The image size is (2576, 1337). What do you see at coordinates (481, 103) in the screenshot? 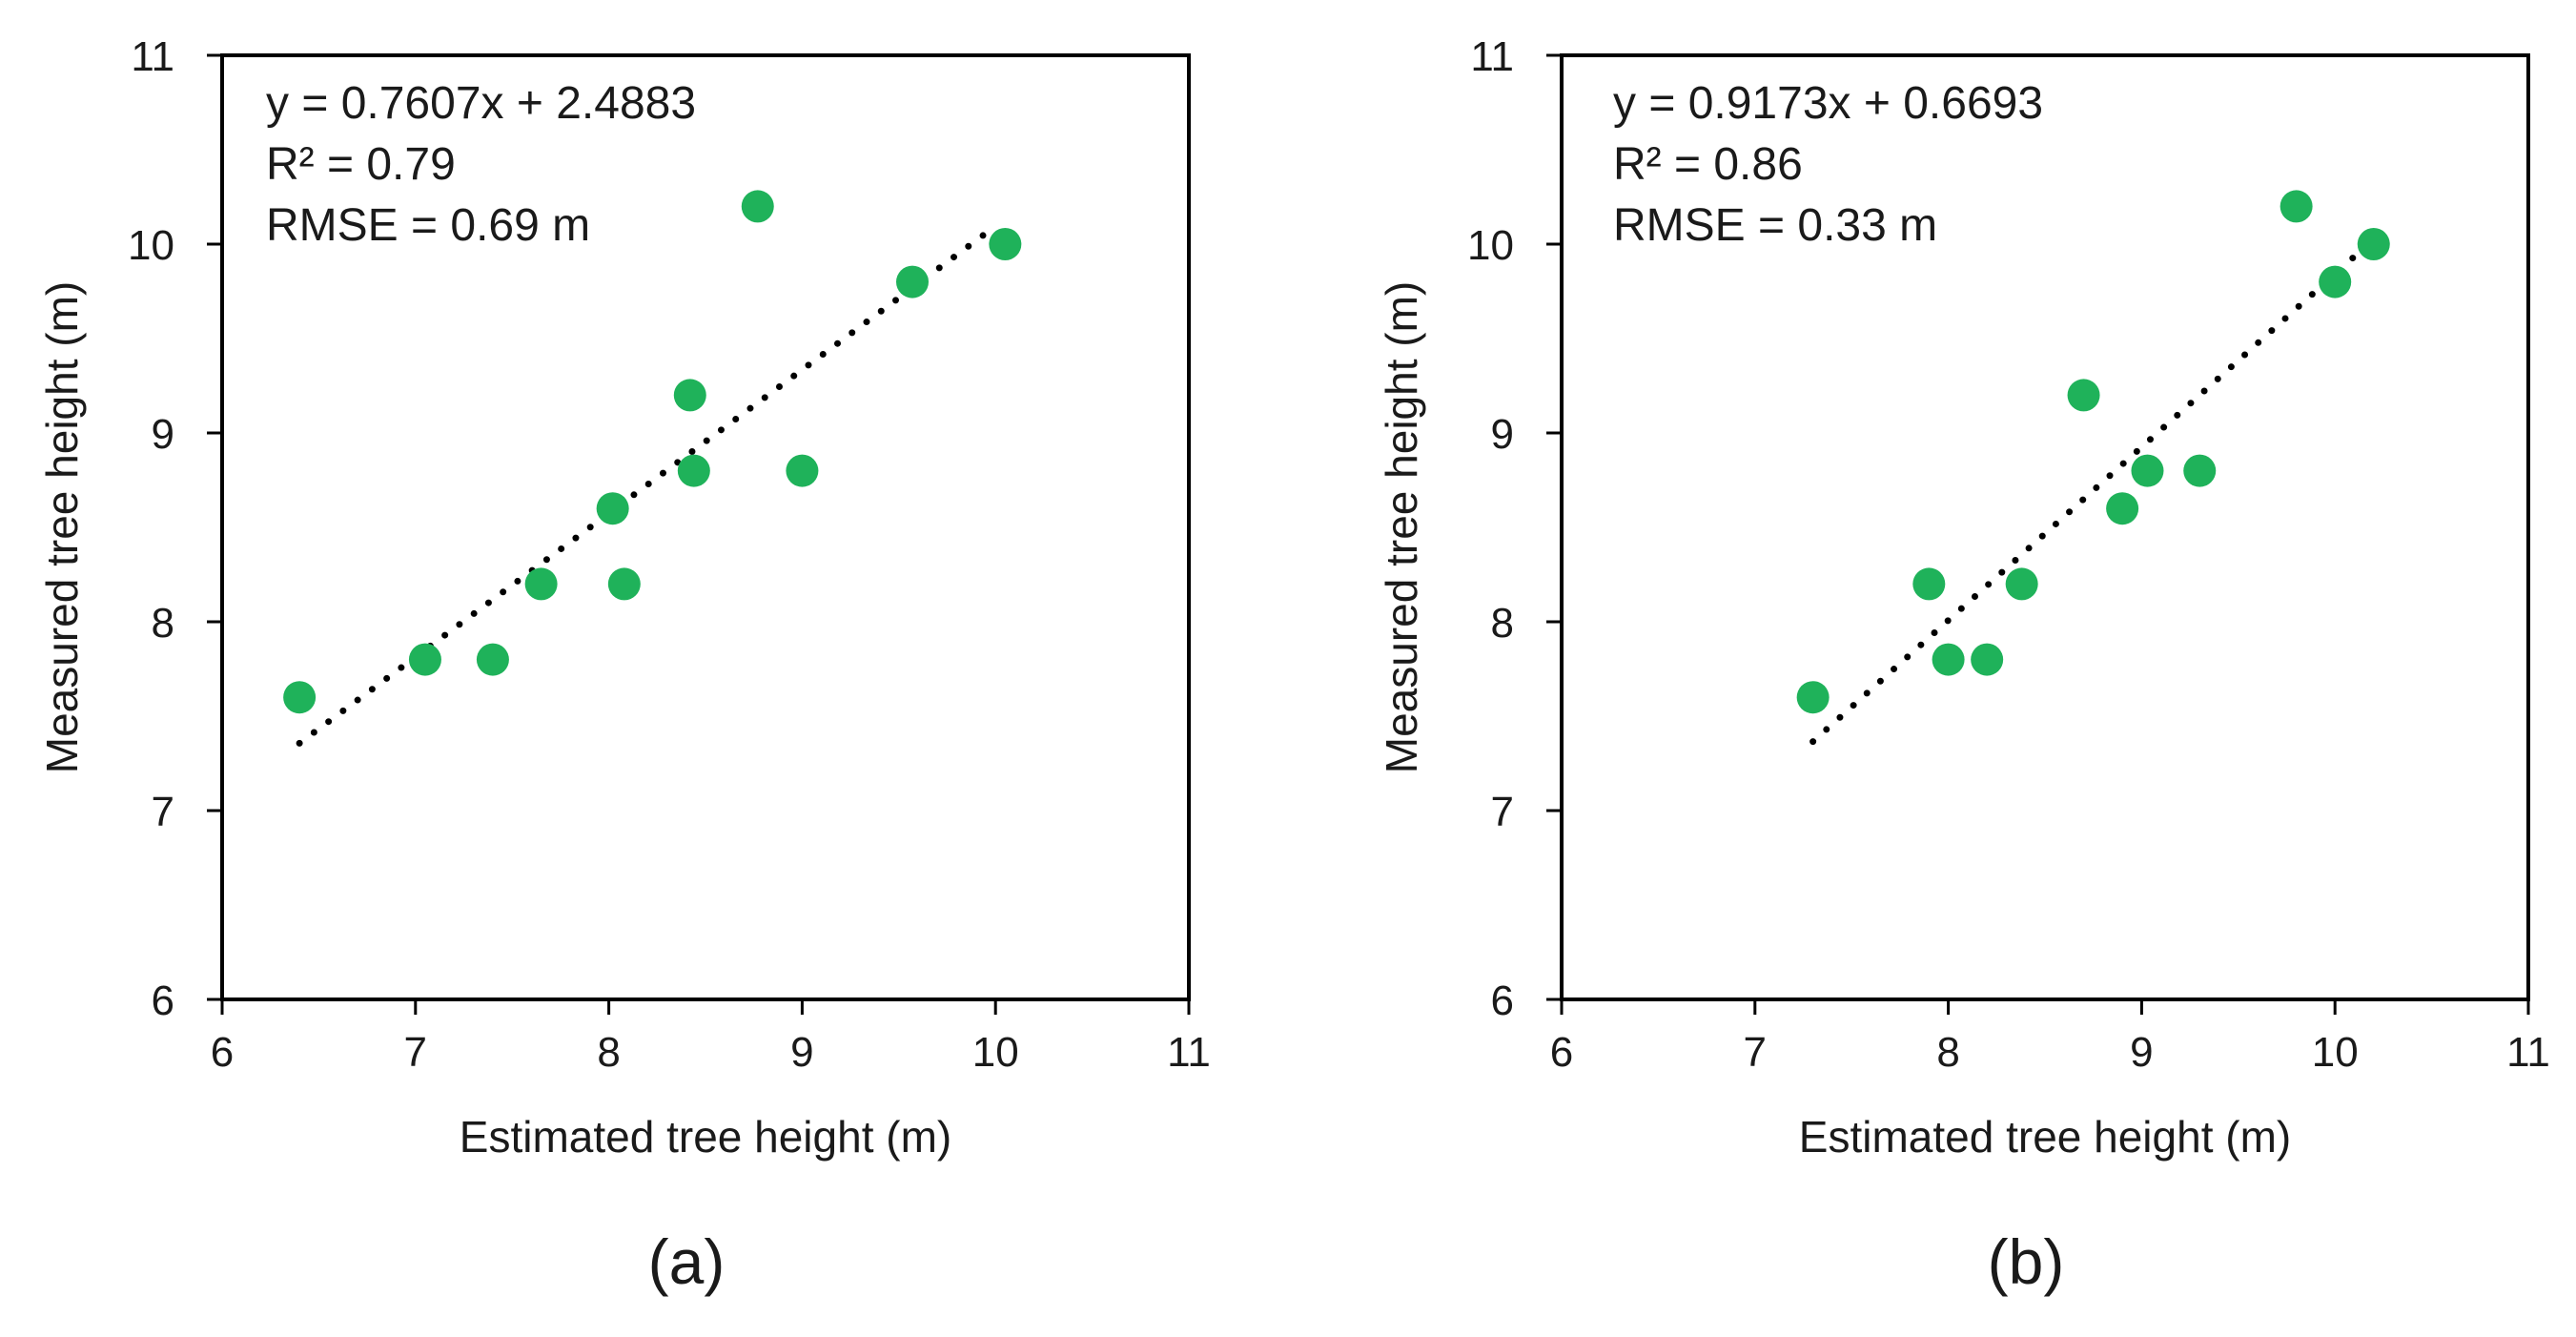
I see `annotation-equation: y = 0.7607x + 2.4883` at bounding box center [481, 103].